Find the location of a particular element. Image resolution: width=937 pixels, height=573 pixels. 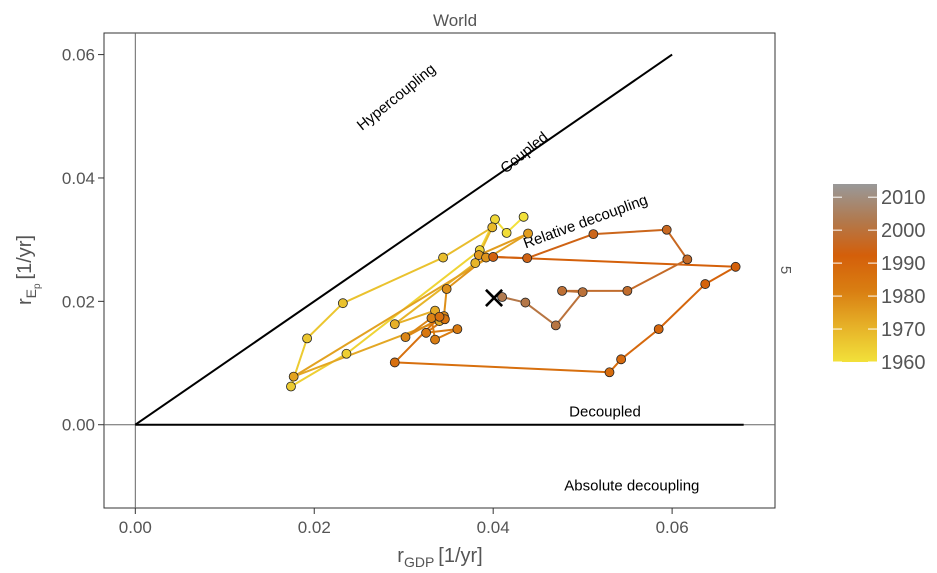

y-axis-title-group: rEp [1/yr] is located at coordinates (28, 270).